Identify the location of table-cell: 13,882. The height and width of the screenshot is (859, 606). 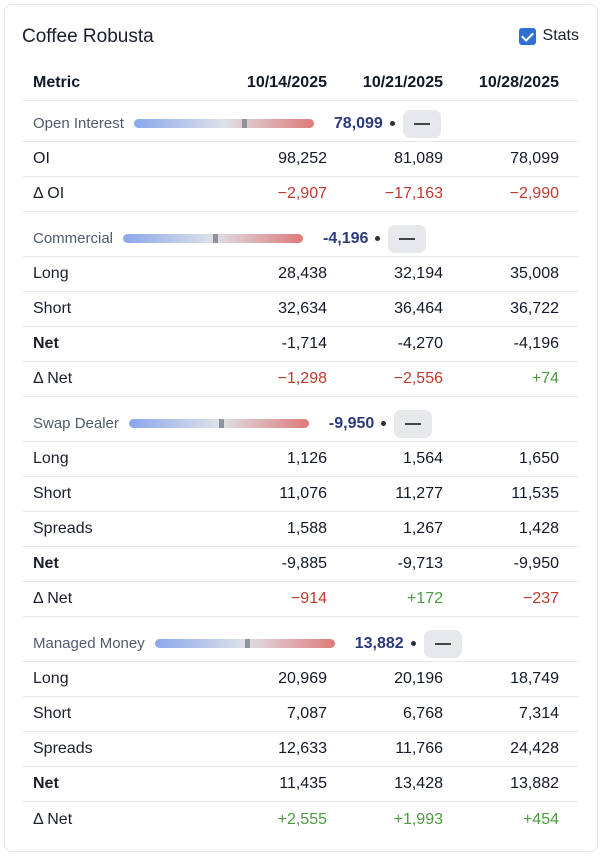
(534, 783).